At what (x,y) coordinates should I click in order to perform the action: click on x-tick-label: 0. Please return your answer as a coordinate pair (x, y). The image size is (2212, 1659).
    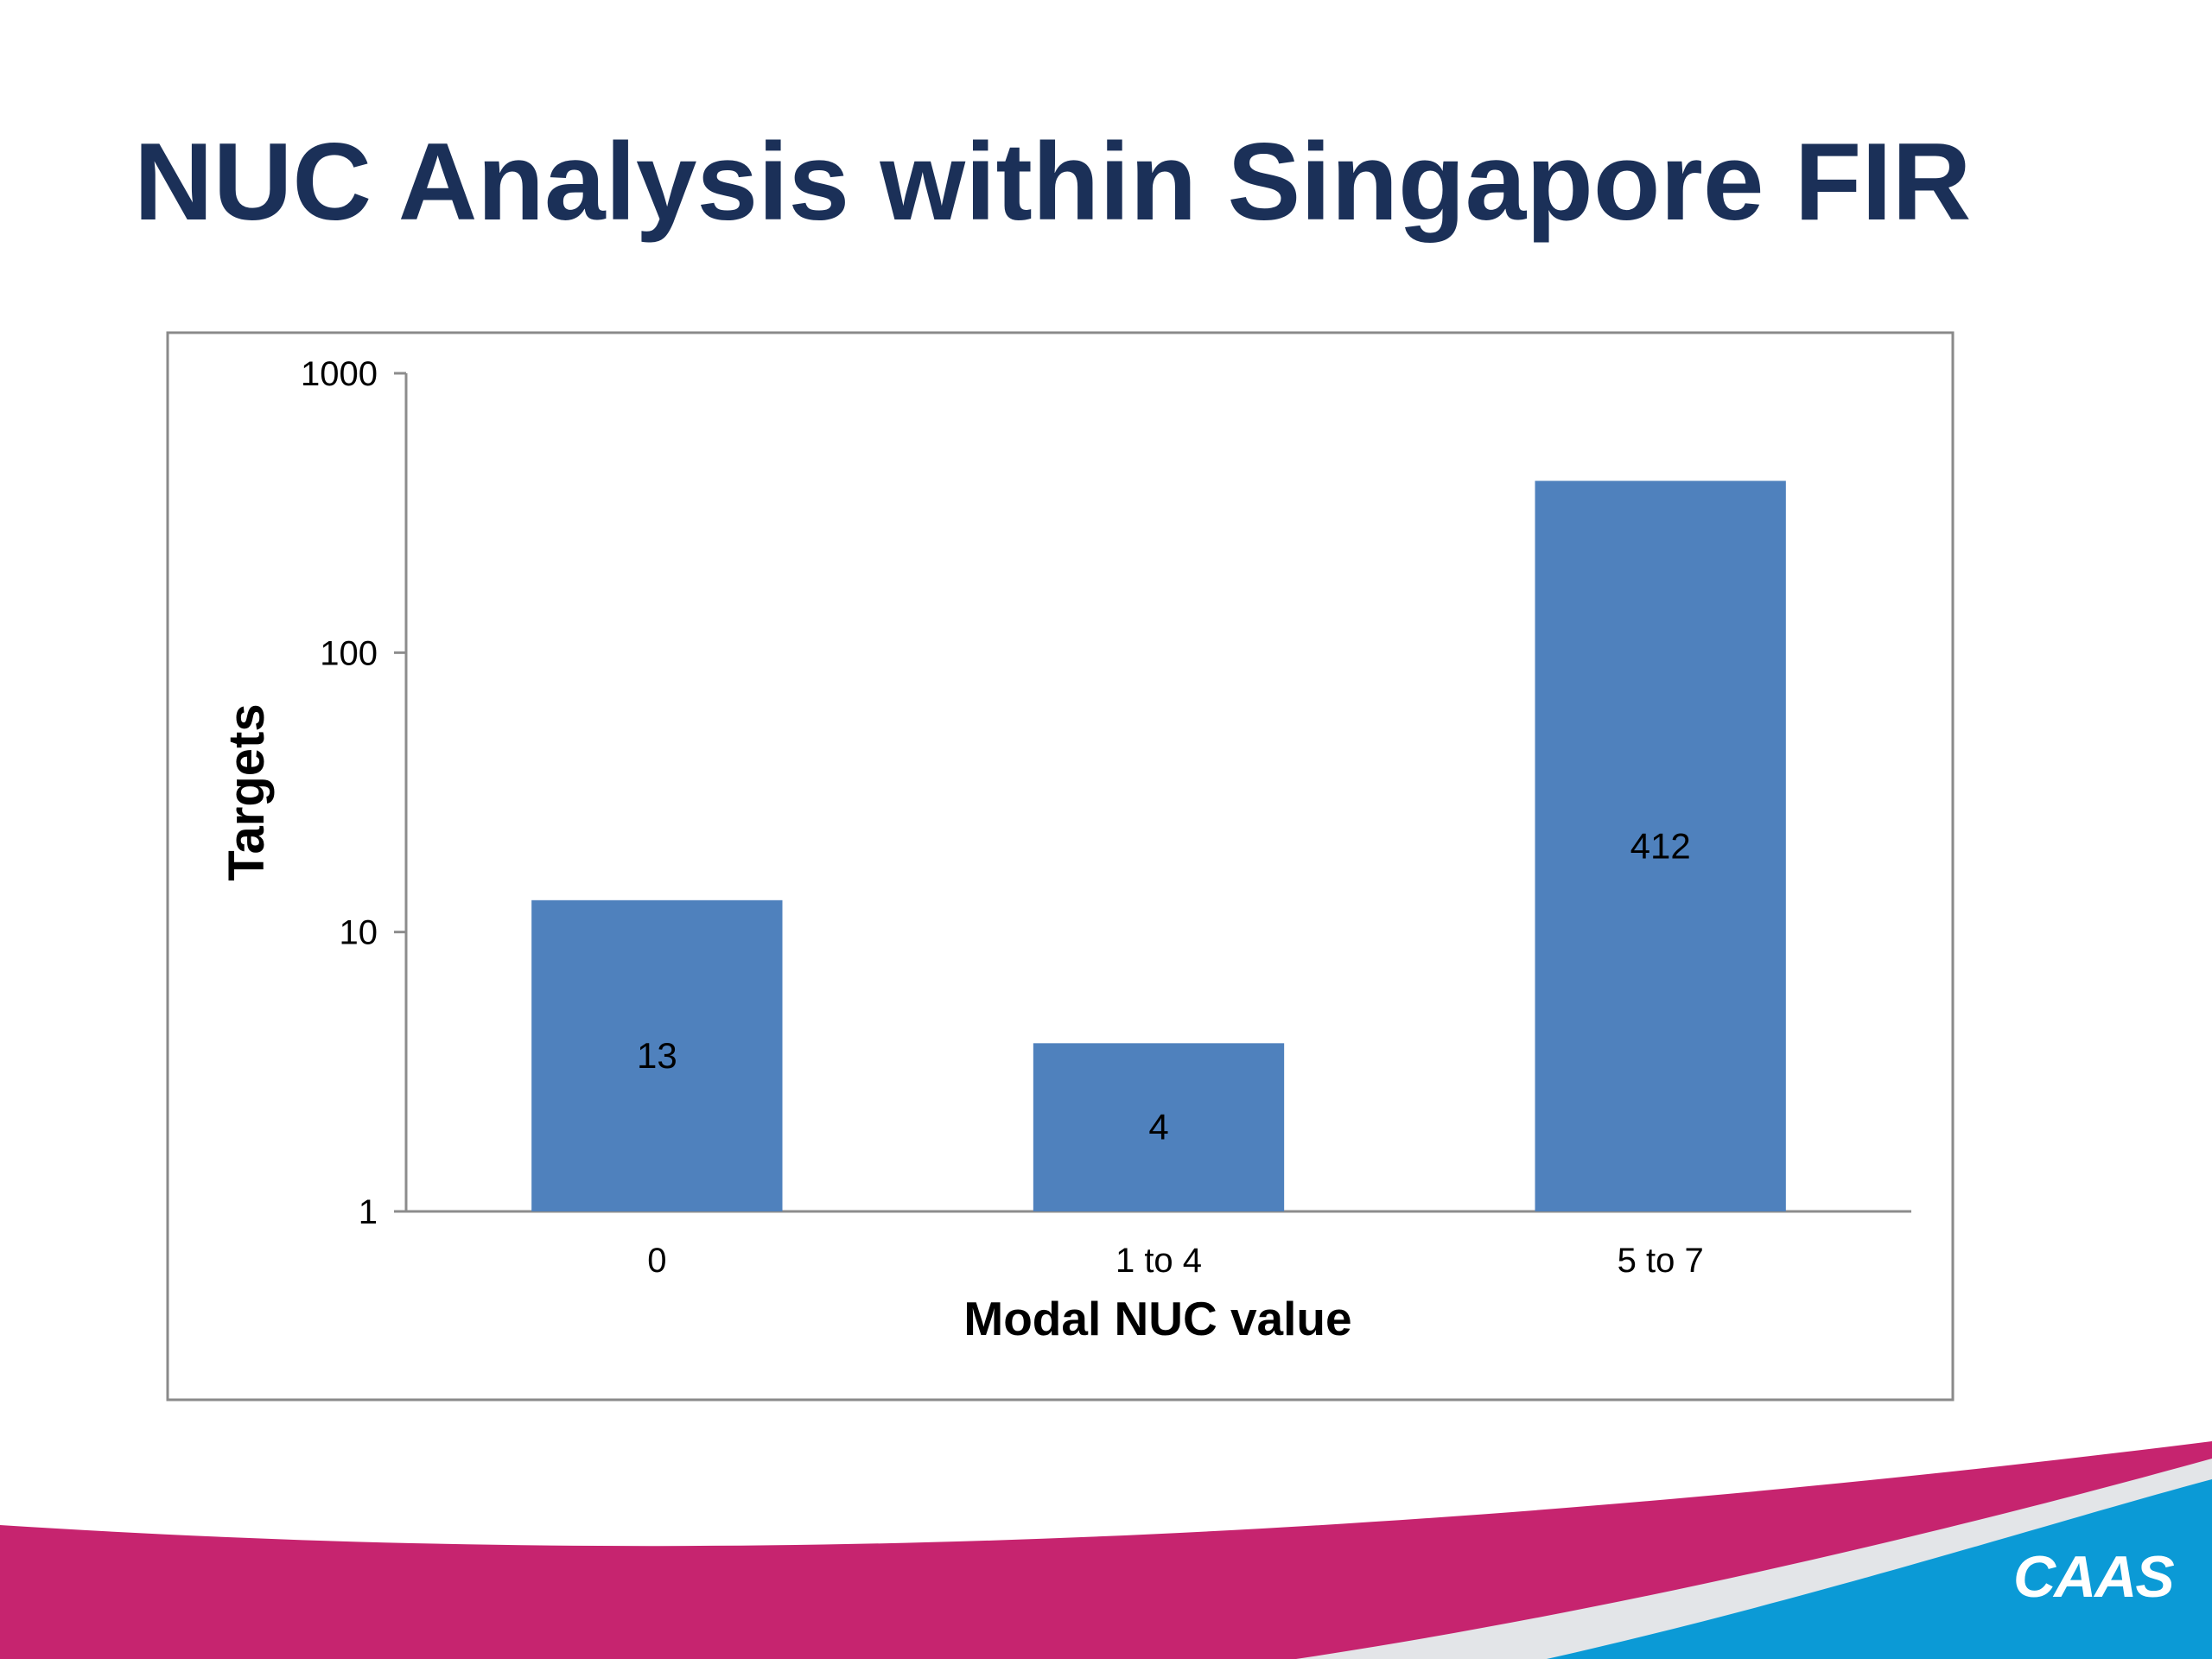
    Looking at the image, I should click on (656, 1261).